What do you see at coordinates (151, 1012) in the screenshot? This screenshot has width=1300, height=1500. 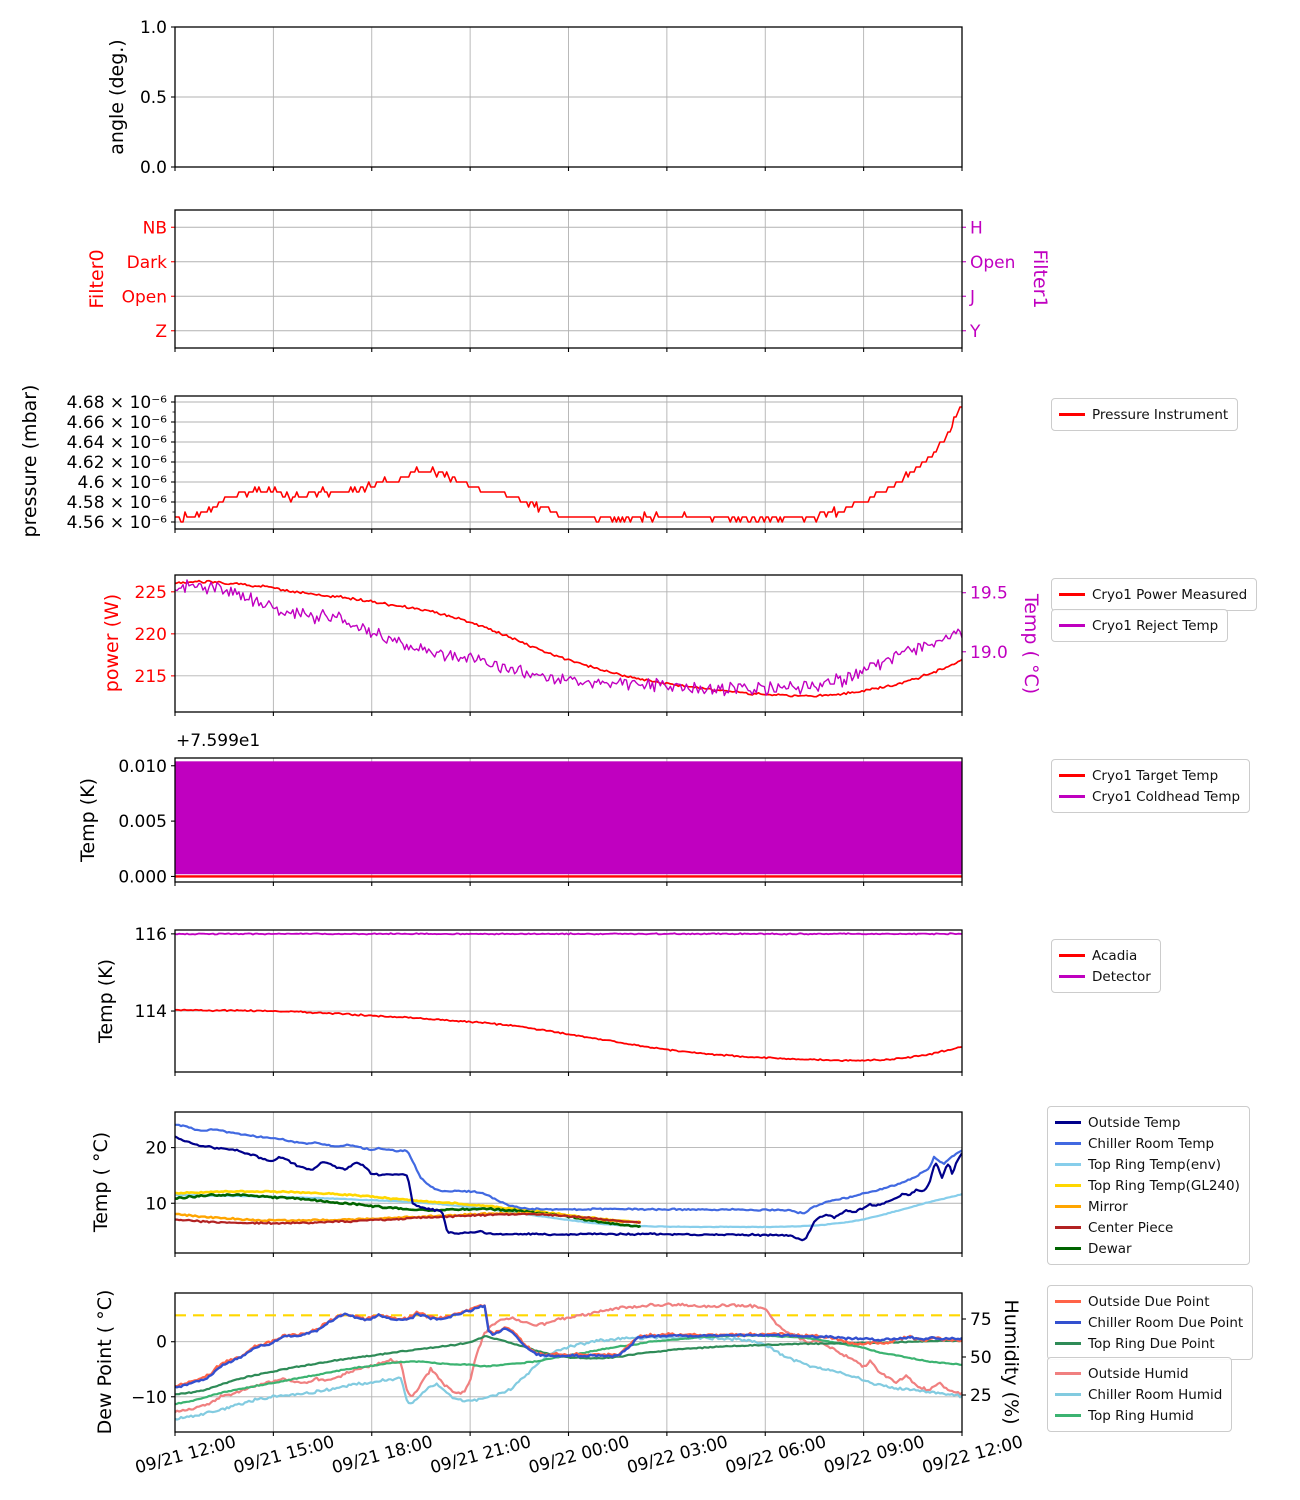 I see `svg-text: 114` at bounding box center [151, 1012].